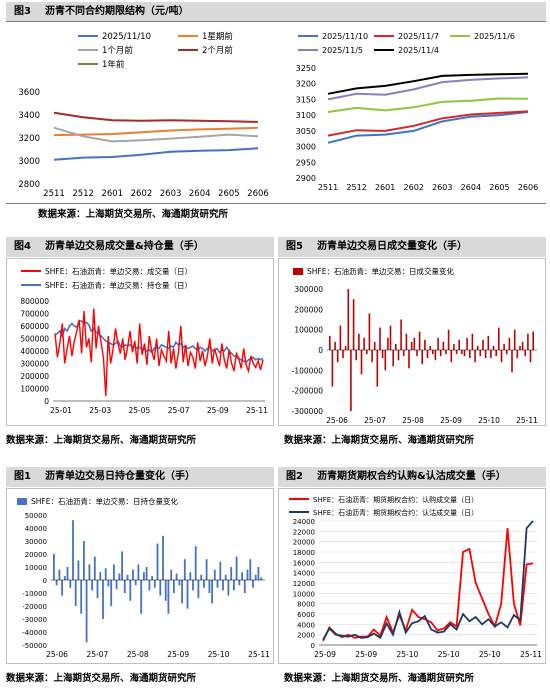 The width and height of the screenshot is (550, 692). I want to click on y-tick-label: 12000, so click(304, 584).